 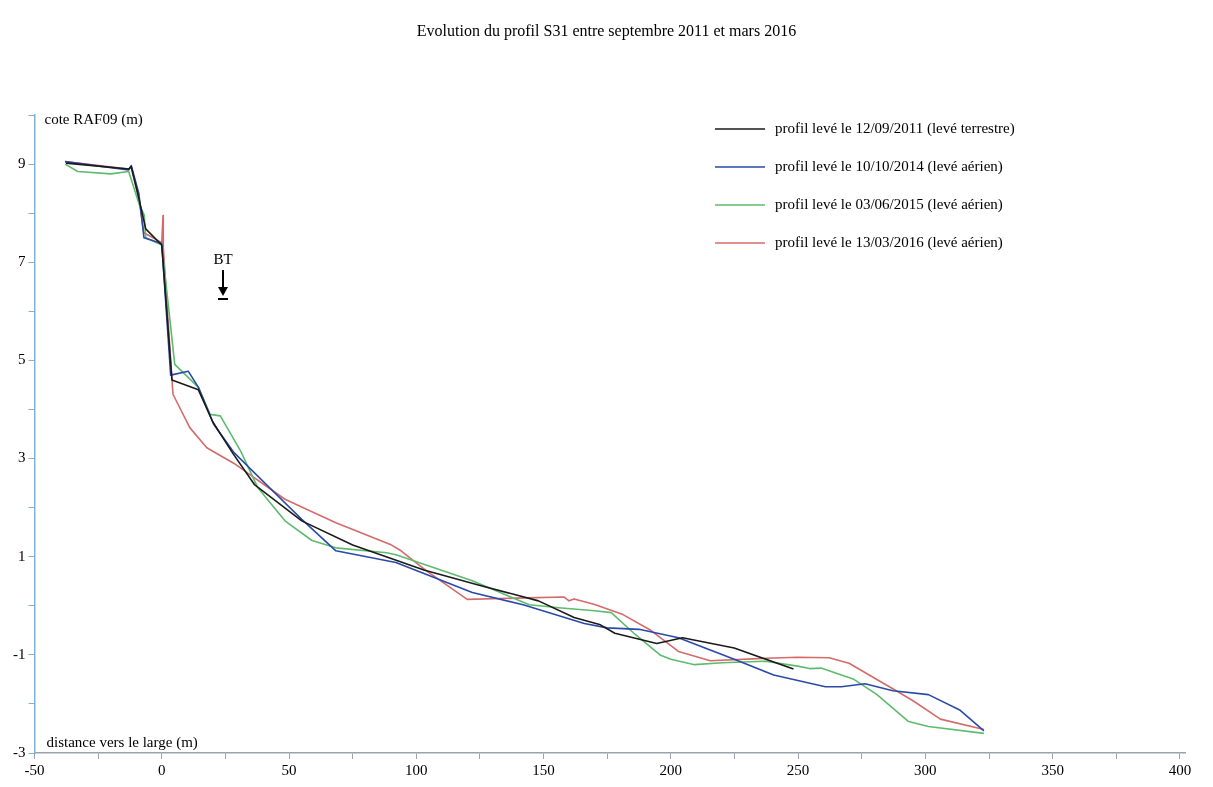 What do you see at coordinates (671, 769) in the screenshot?
I see `x-tick-label: 200` at bounding box center [671, 769].